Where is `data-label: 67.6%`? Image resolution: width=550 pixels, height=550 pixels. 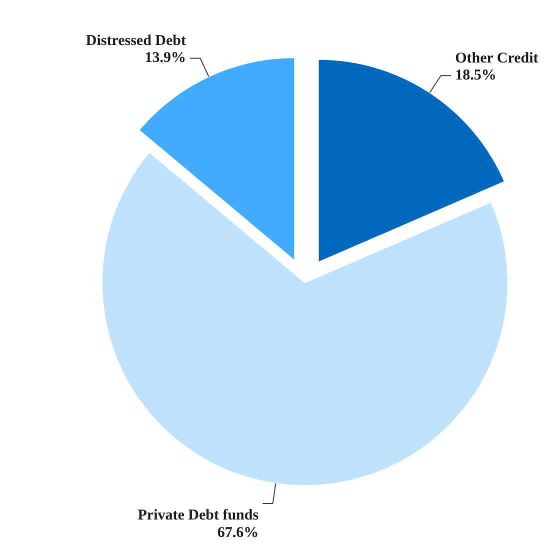 data-label: 67.6% is located at coordinates (238, 532).